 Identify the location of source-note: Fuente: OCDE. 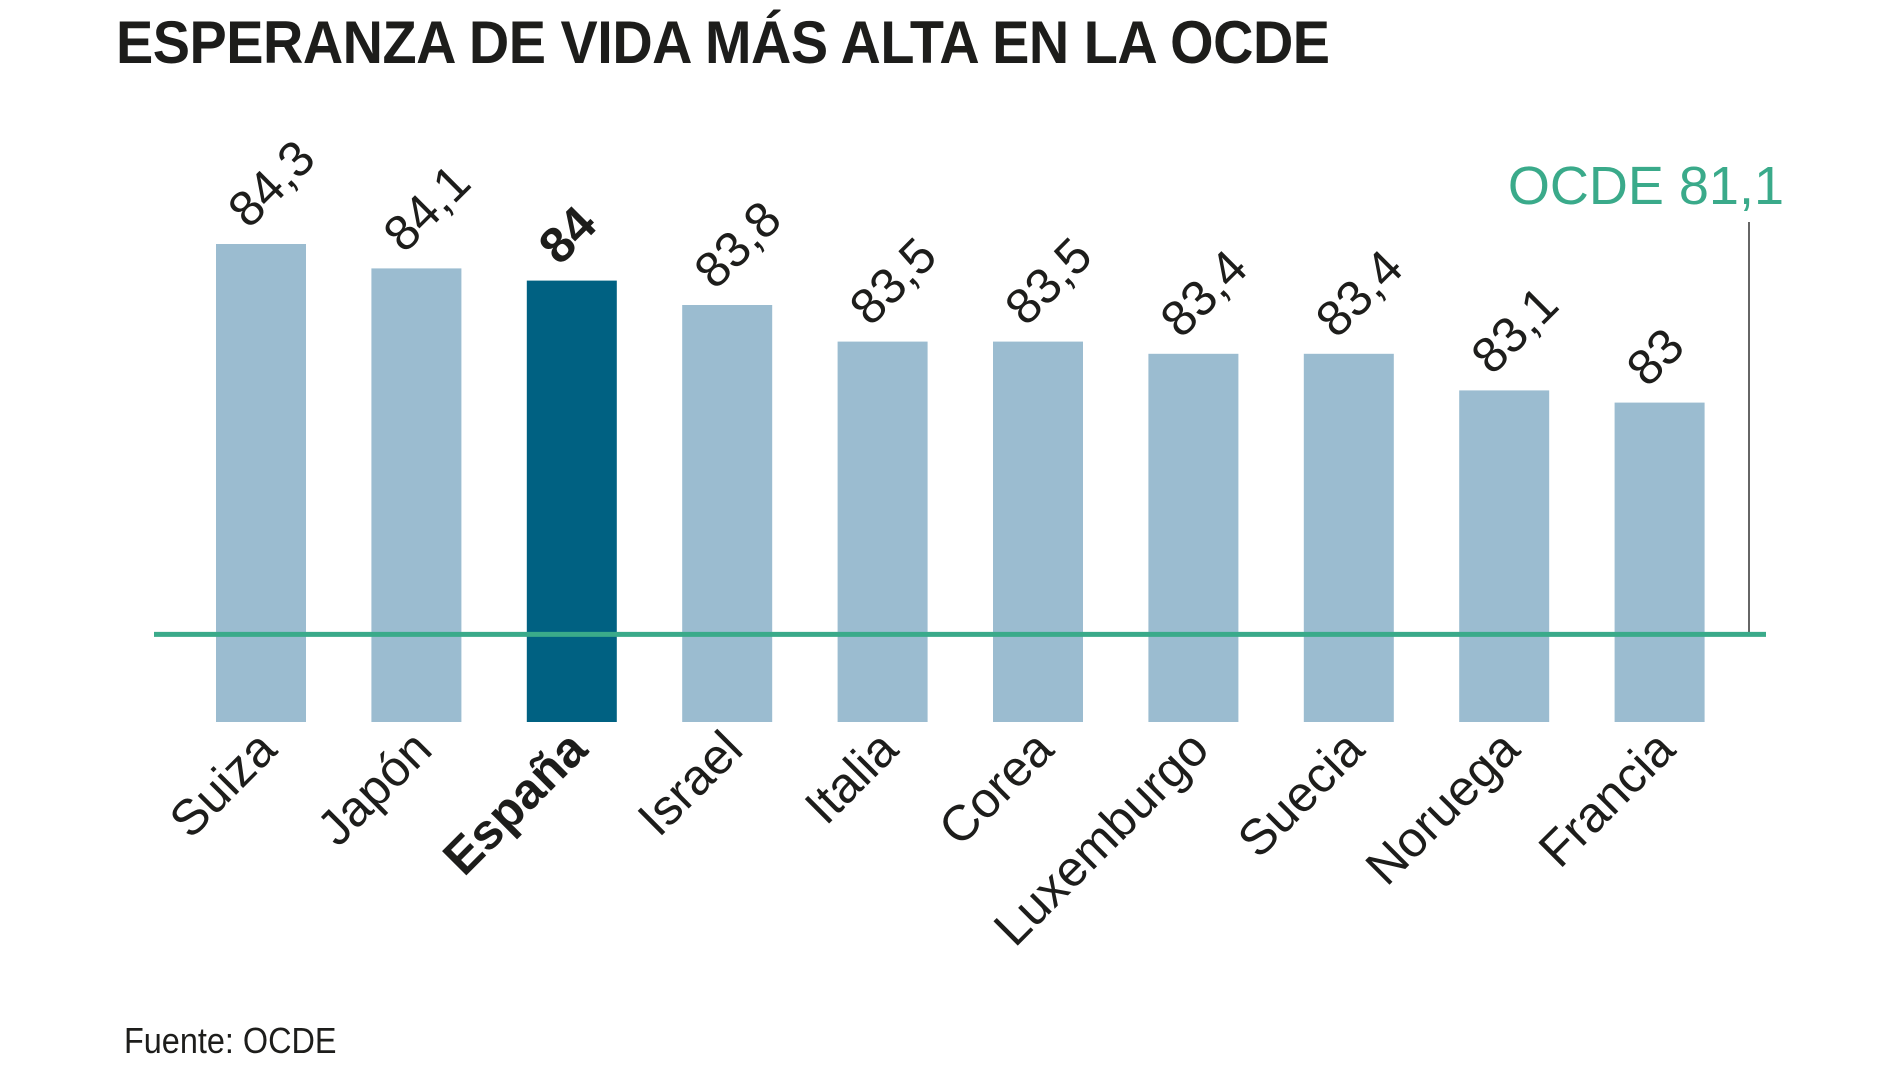
(230, 1040).